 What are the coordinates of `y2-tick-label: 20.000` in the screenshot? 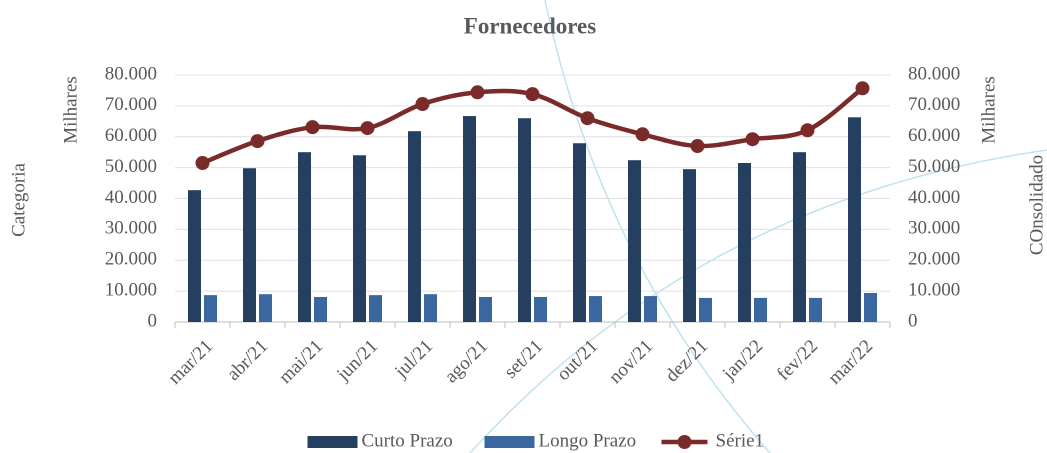 It's located at (934, 259).